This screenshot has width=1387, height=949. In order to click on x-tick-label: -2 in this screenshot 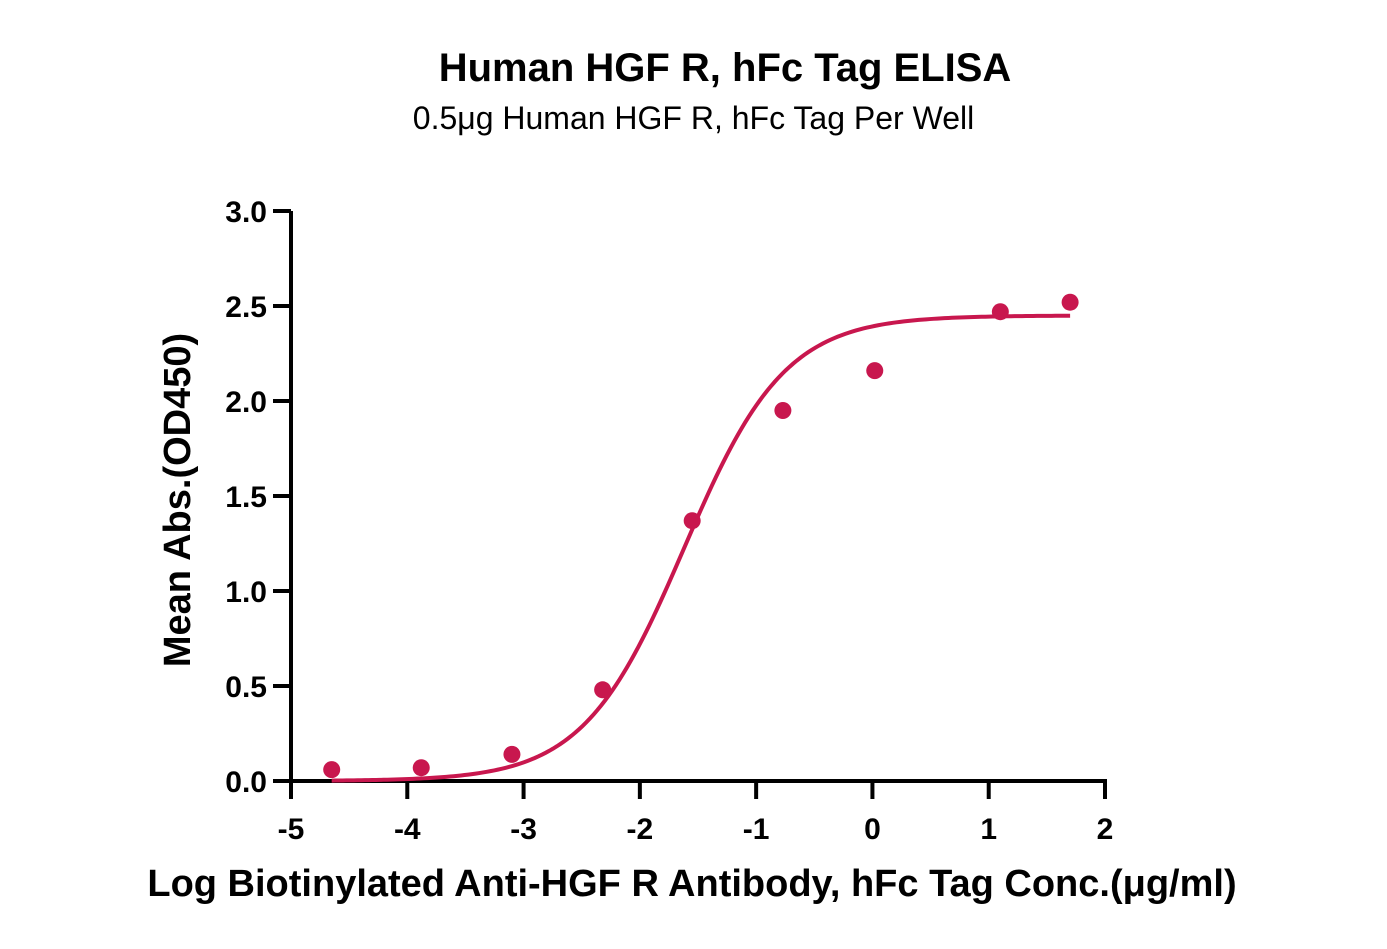, I will do `click(640, 829)`.